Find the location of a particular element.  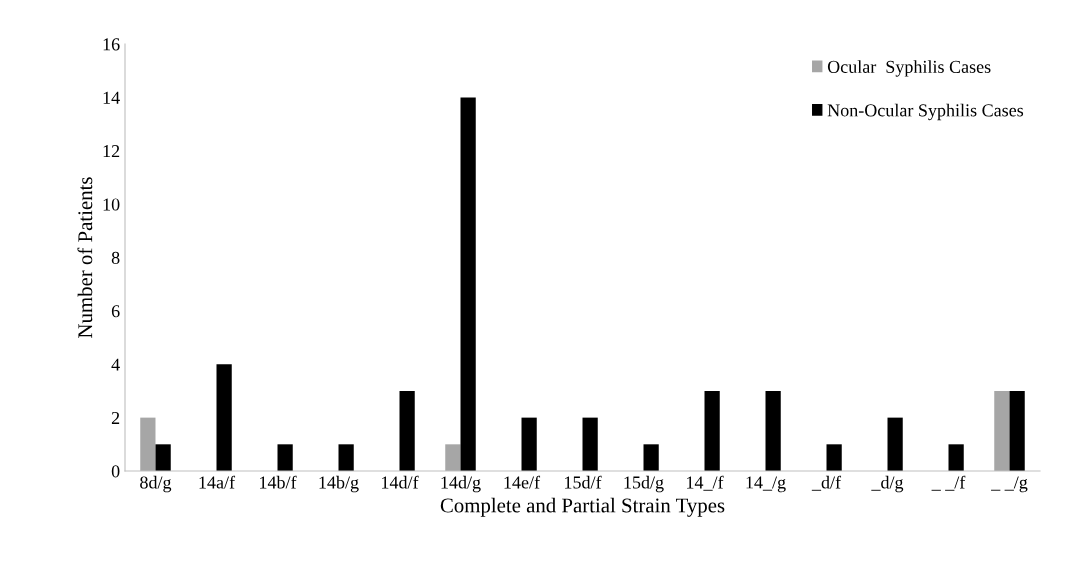

y-tick-label: 8 is located at coordinates (115, 257).